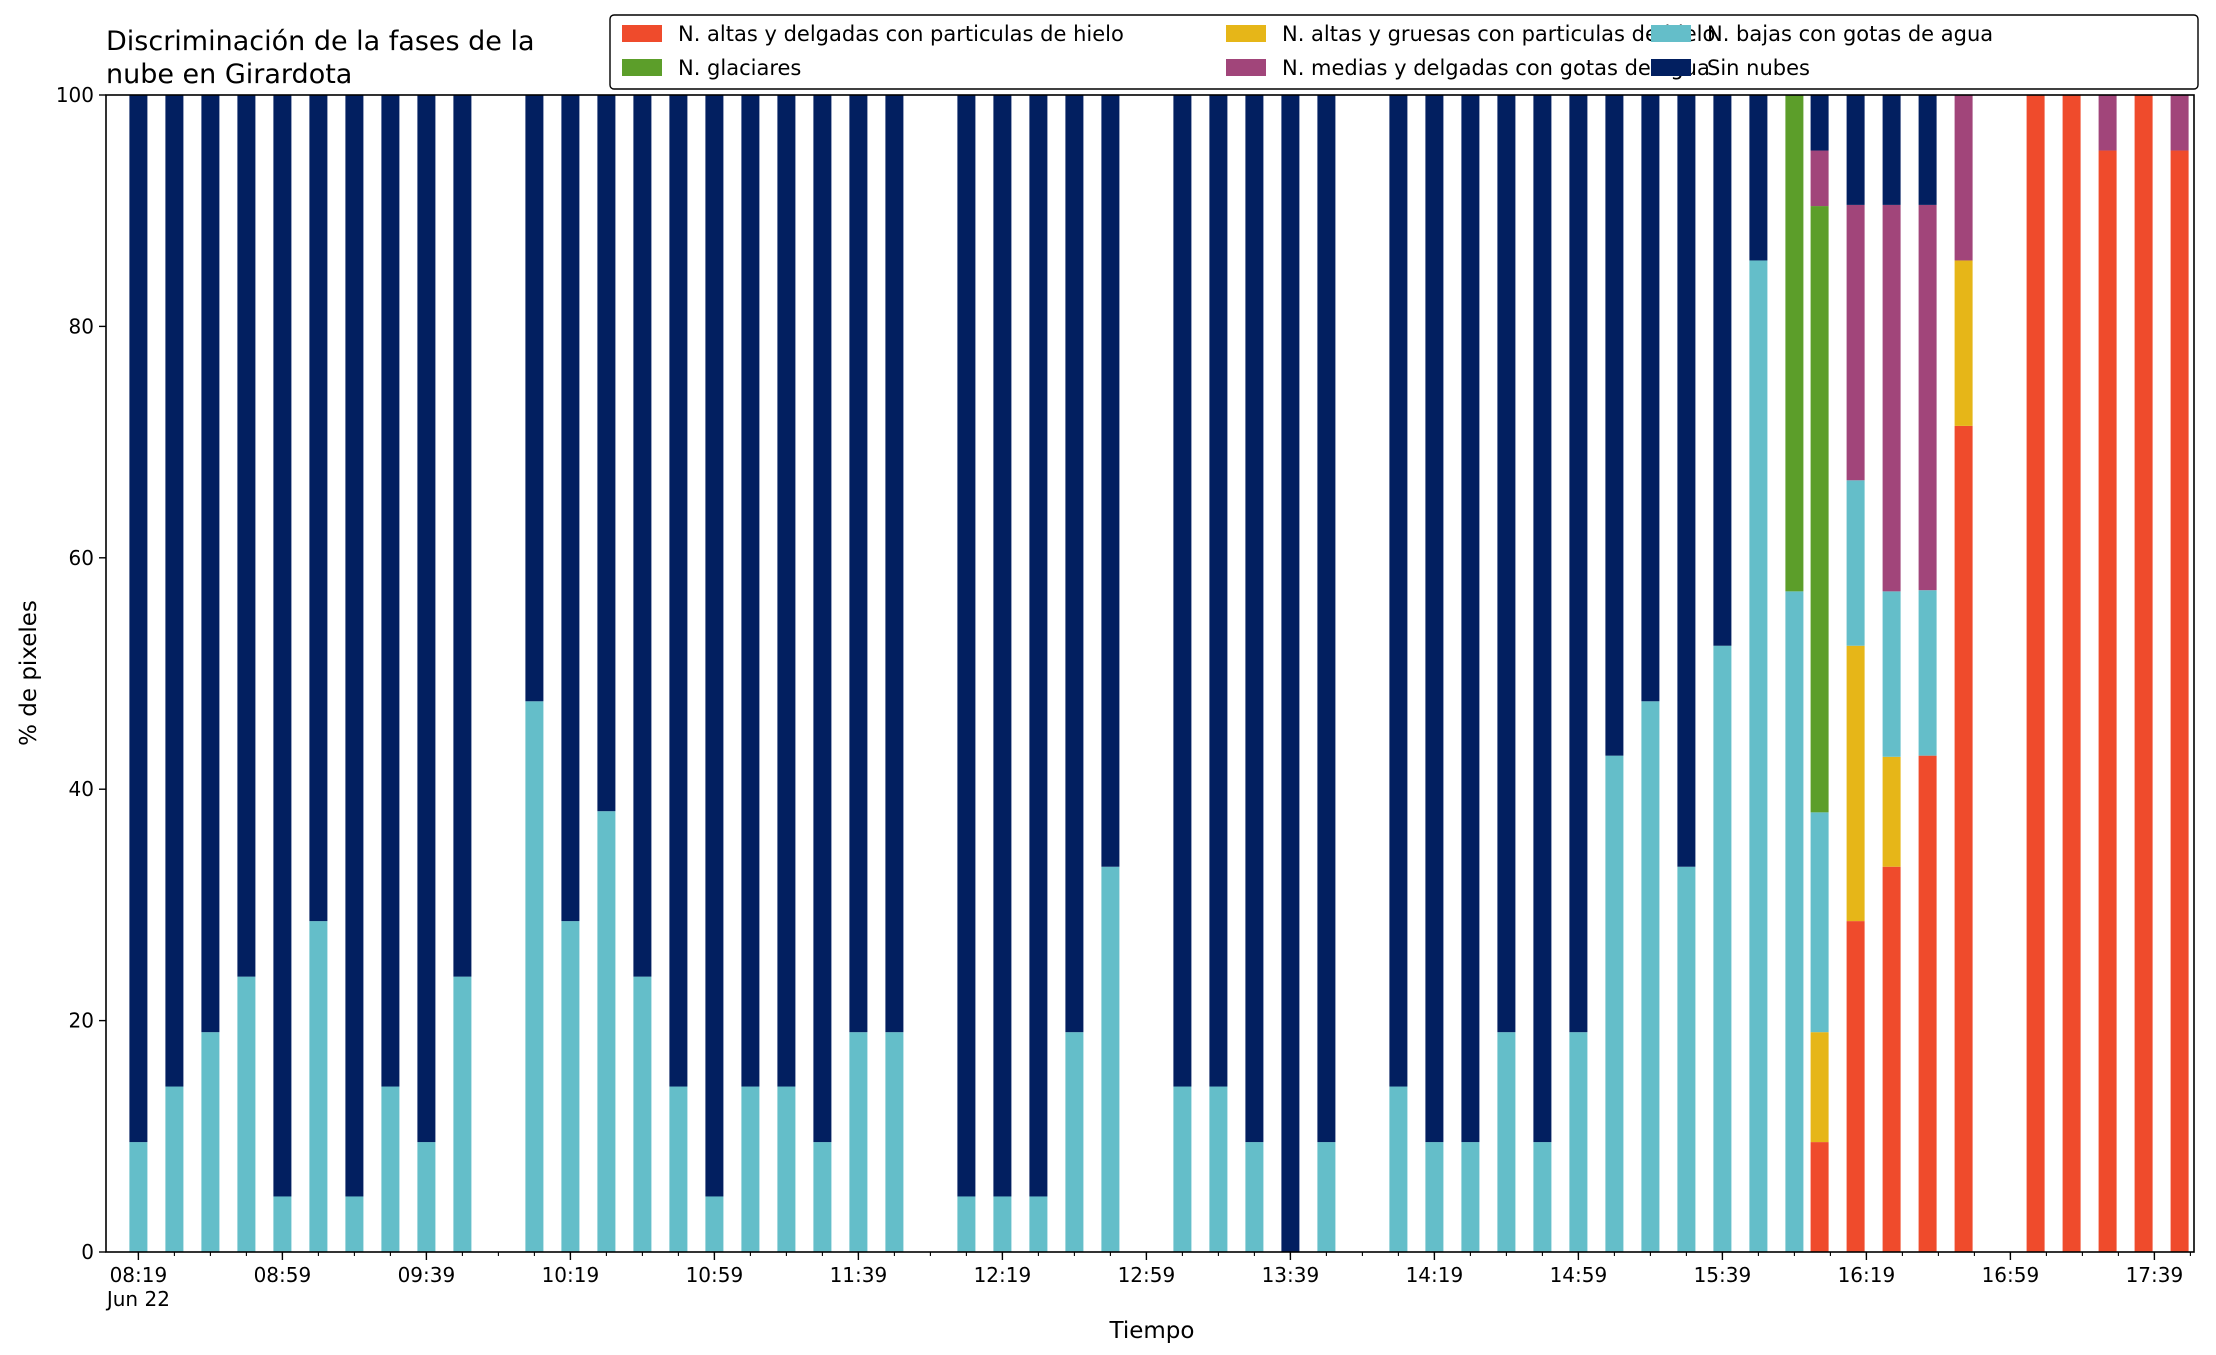  What do you see at coordinates (1291, 1275) in the screenshot?
I see `x-tick-label: 13:39` at bounding box center [1291, 1275].